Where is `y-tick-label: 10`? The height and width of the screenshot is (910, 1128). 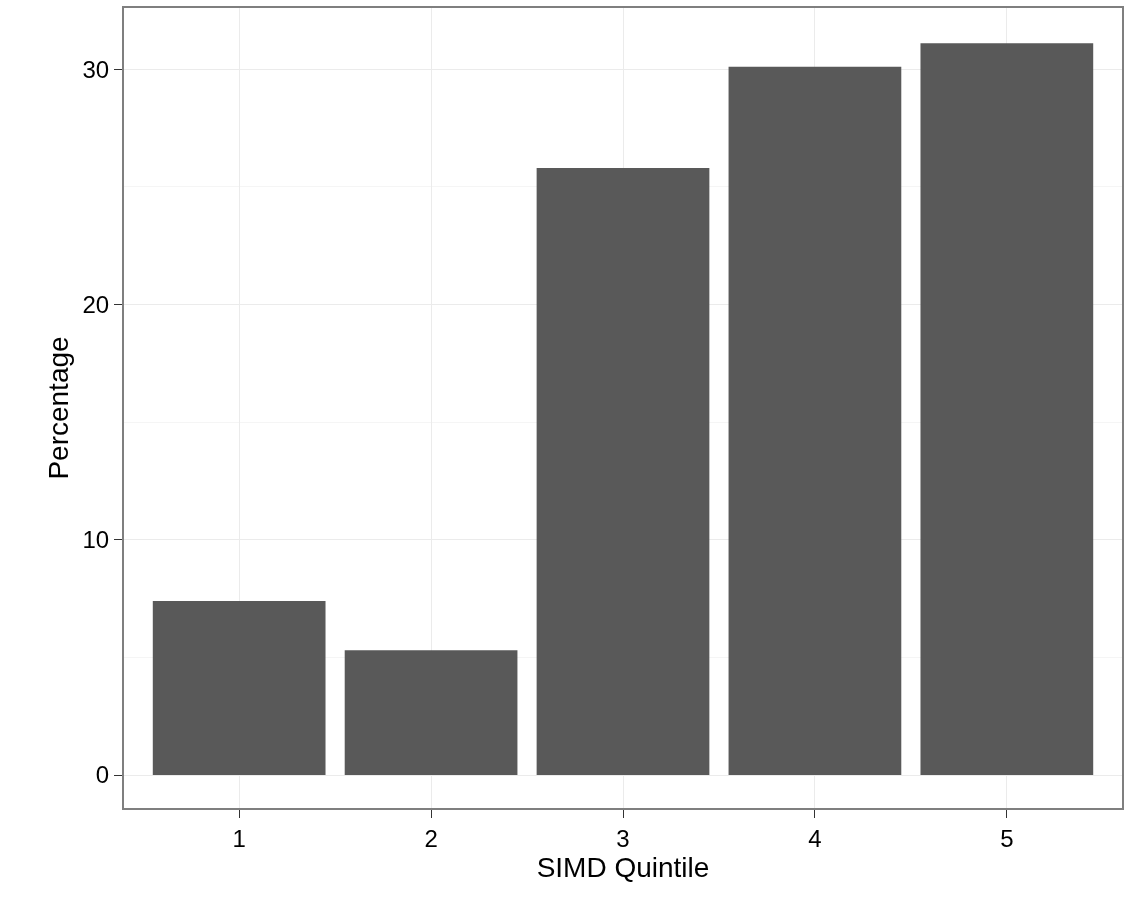 y-tick-label: 10 is located at coordinates (96, 540).